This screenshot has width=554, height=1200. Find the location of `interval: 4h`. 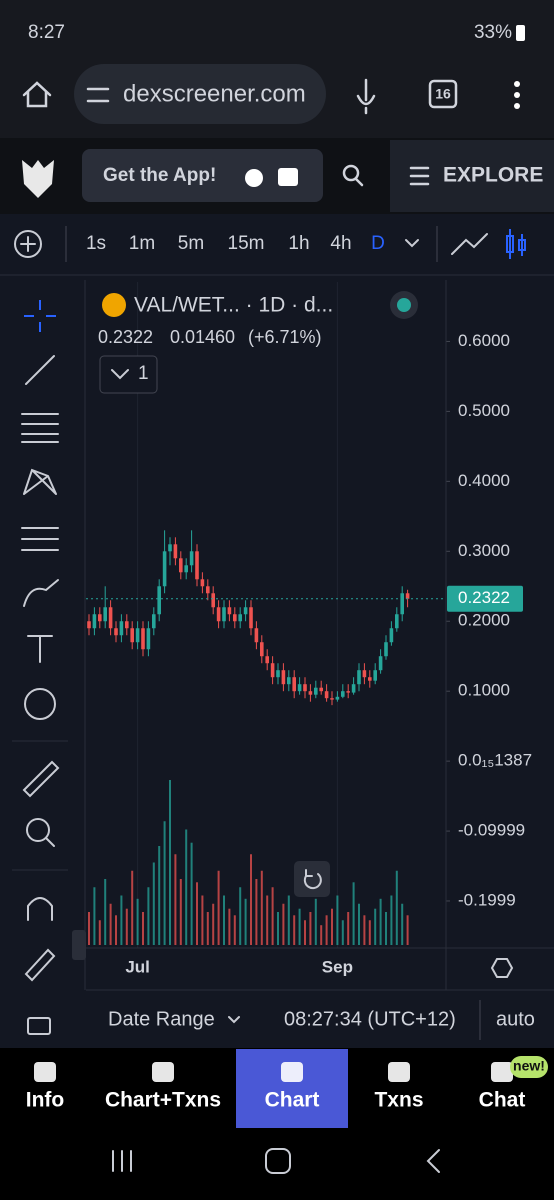

interval: 4h is located at coordinates (340, 243).